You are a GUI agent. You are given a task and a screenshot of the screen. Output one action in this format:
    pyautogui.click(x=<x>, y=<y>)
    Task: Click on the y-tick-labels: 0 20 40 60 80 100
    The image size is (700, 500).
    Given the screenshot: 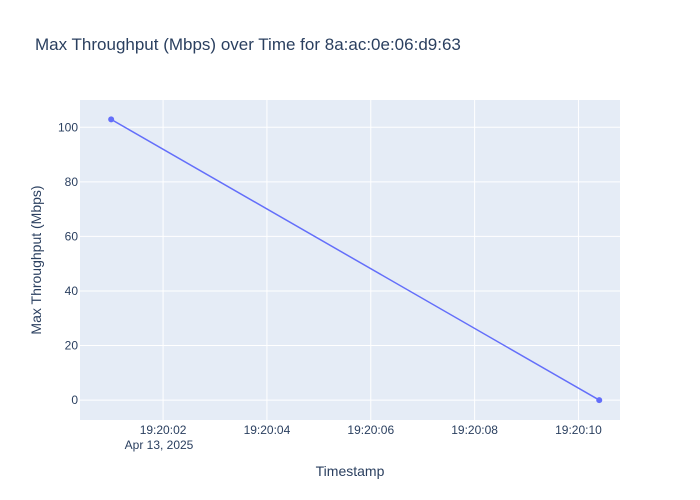 What is the action you would take?
    pyautogui.click(x=68, y=263)
    